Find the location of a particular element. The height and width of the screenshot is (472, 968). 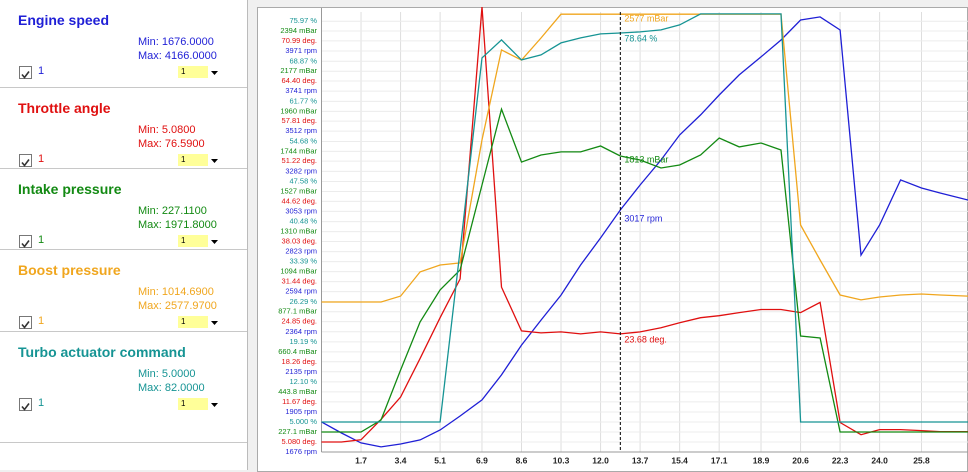

channel-min: Min: 5.0000 is located at coordinates (167, 374).